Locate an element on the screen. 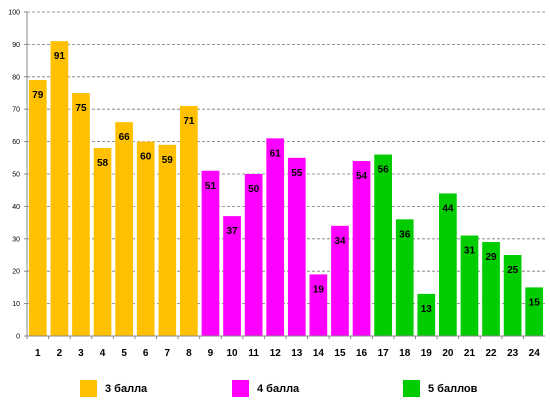  data-label: 75 is located at coordinates (81, 108).